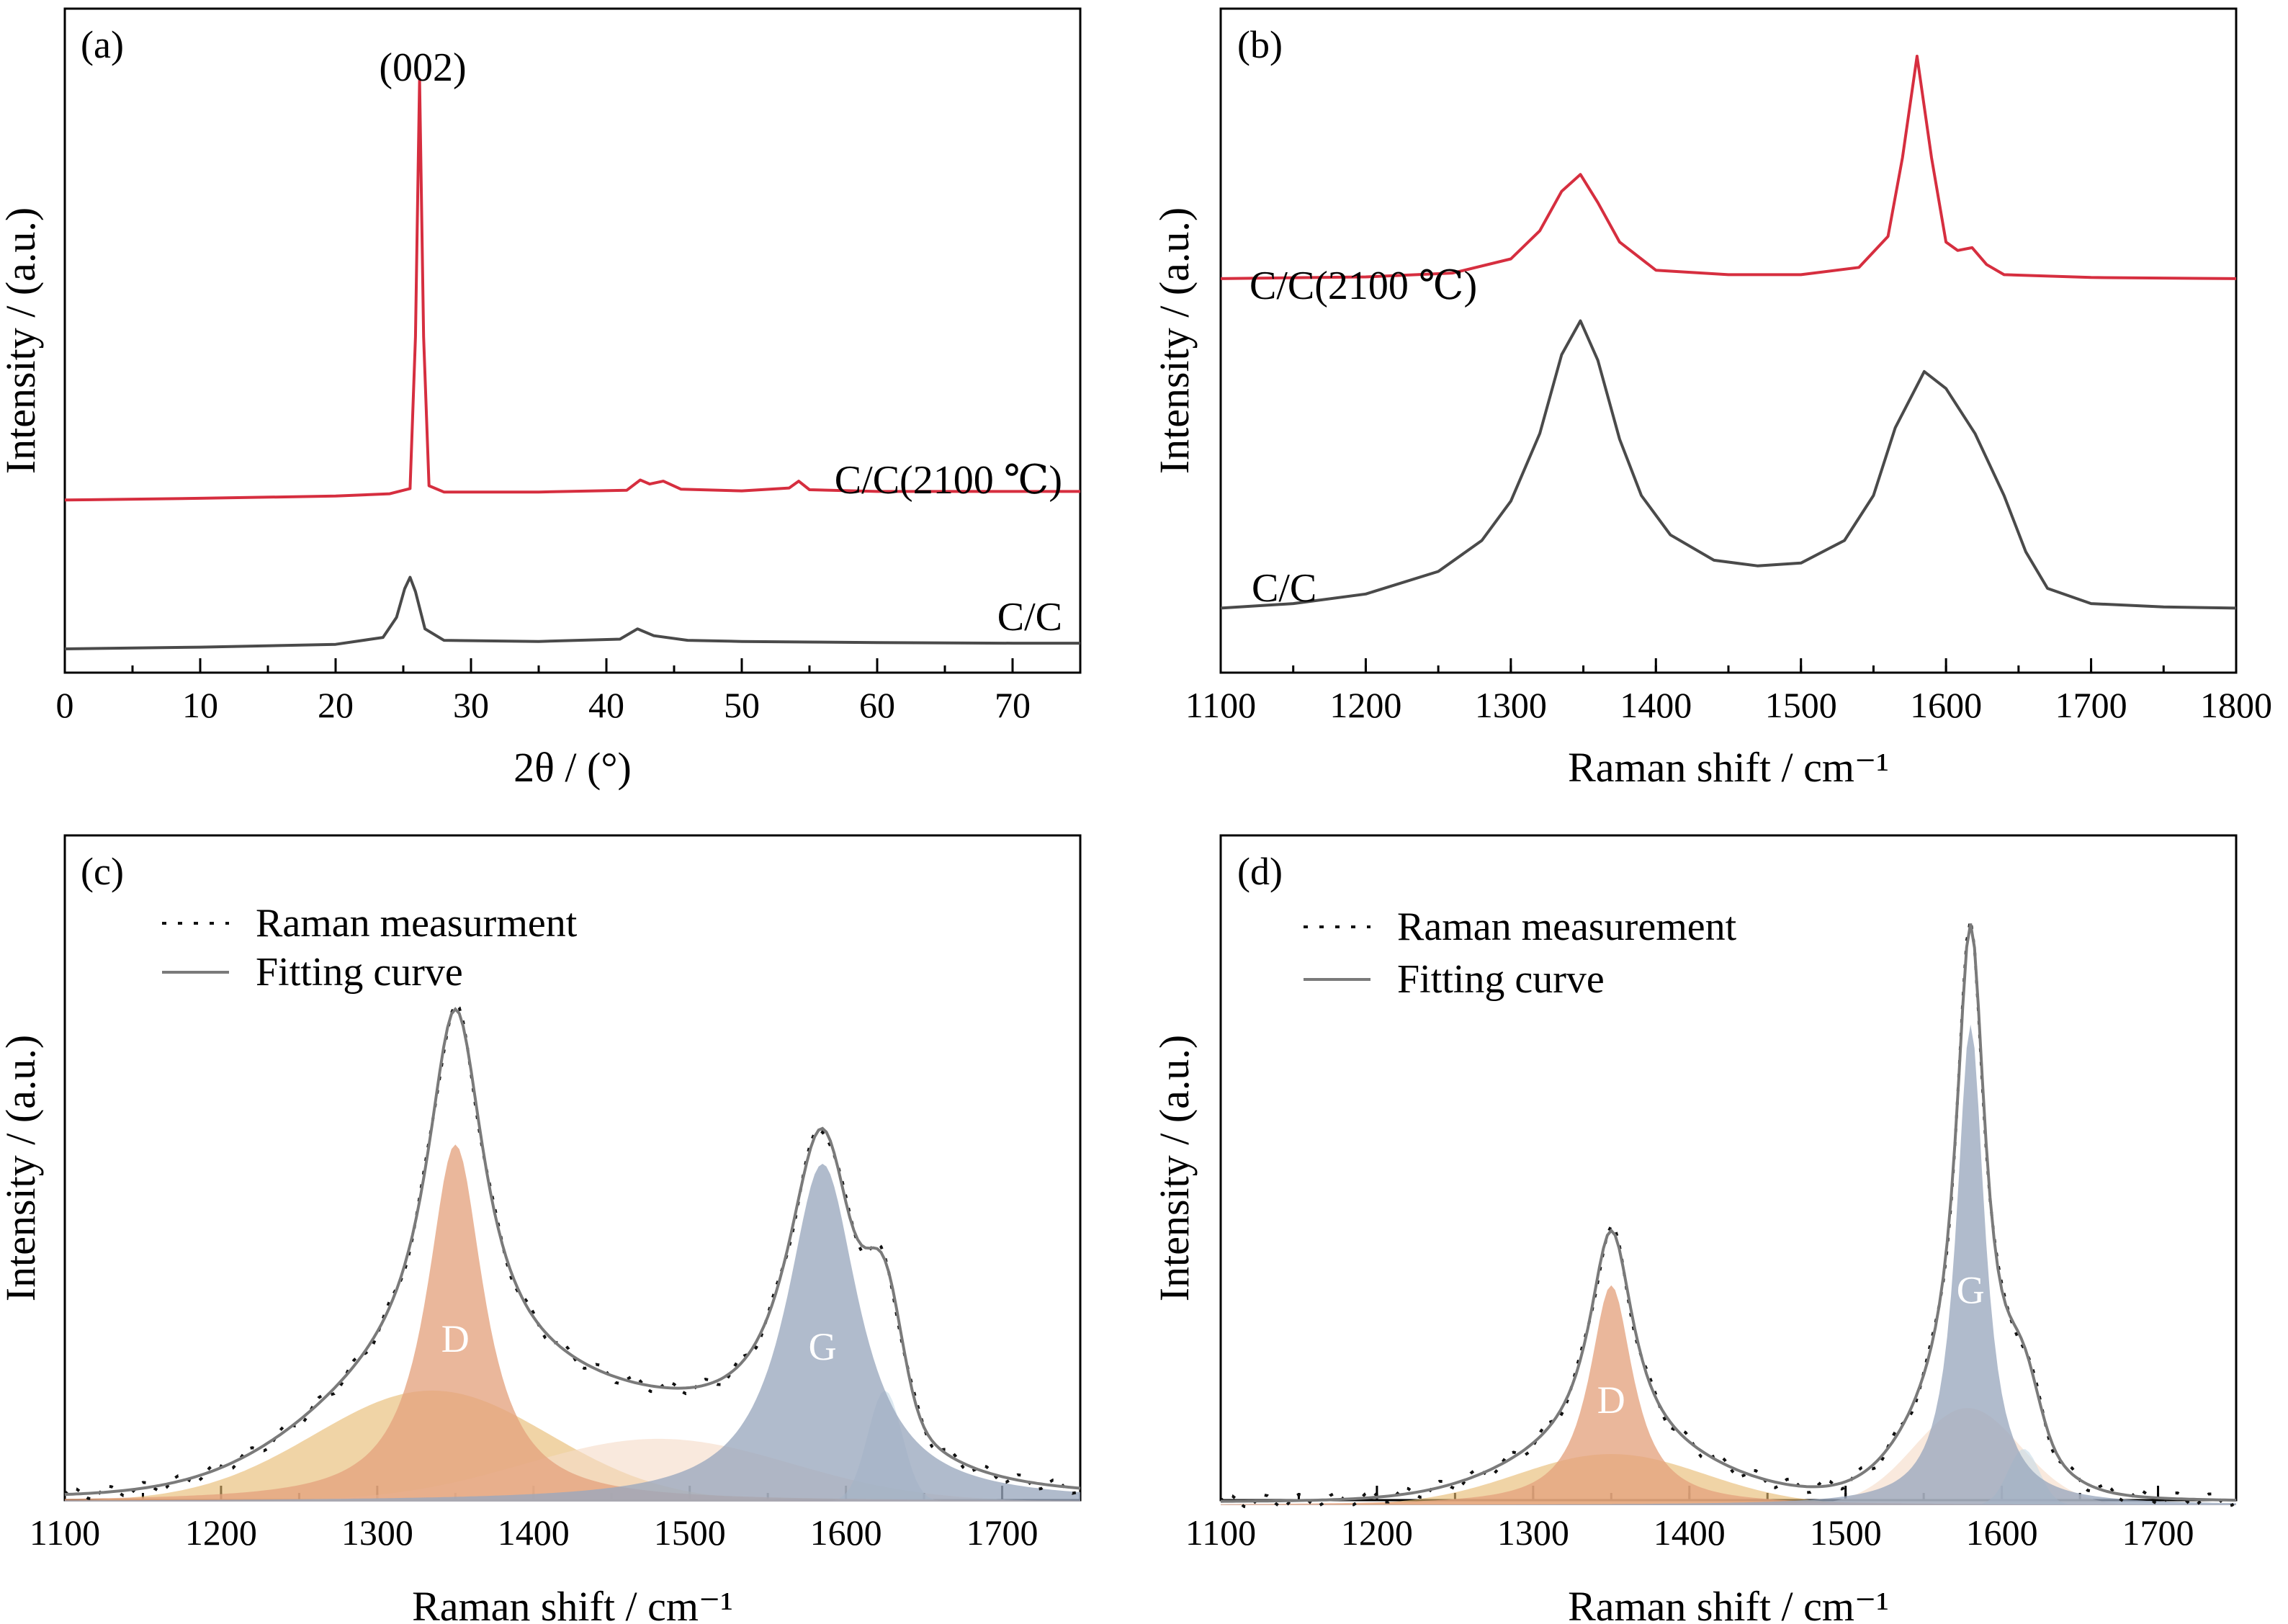  I want to click on panel-d-legend-fitting: Fitting curve, so click(1501, 980).